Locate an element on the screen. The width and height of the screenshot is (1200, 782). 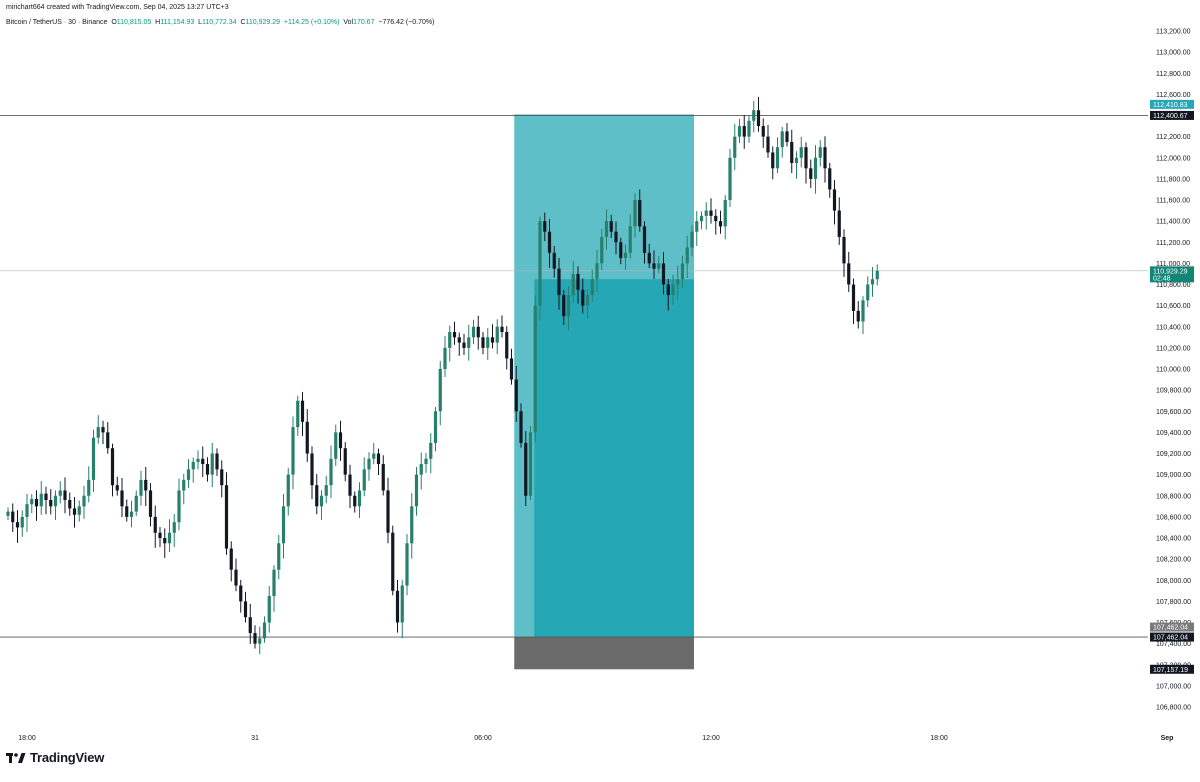
close-label: C is located at coordinates (243, 22).